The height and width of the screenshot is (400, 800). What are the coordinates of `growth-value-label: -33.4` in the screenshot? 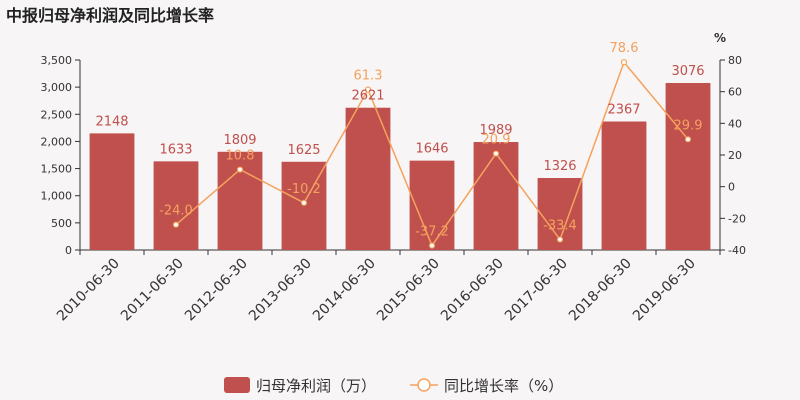 It's located at (560, 226).